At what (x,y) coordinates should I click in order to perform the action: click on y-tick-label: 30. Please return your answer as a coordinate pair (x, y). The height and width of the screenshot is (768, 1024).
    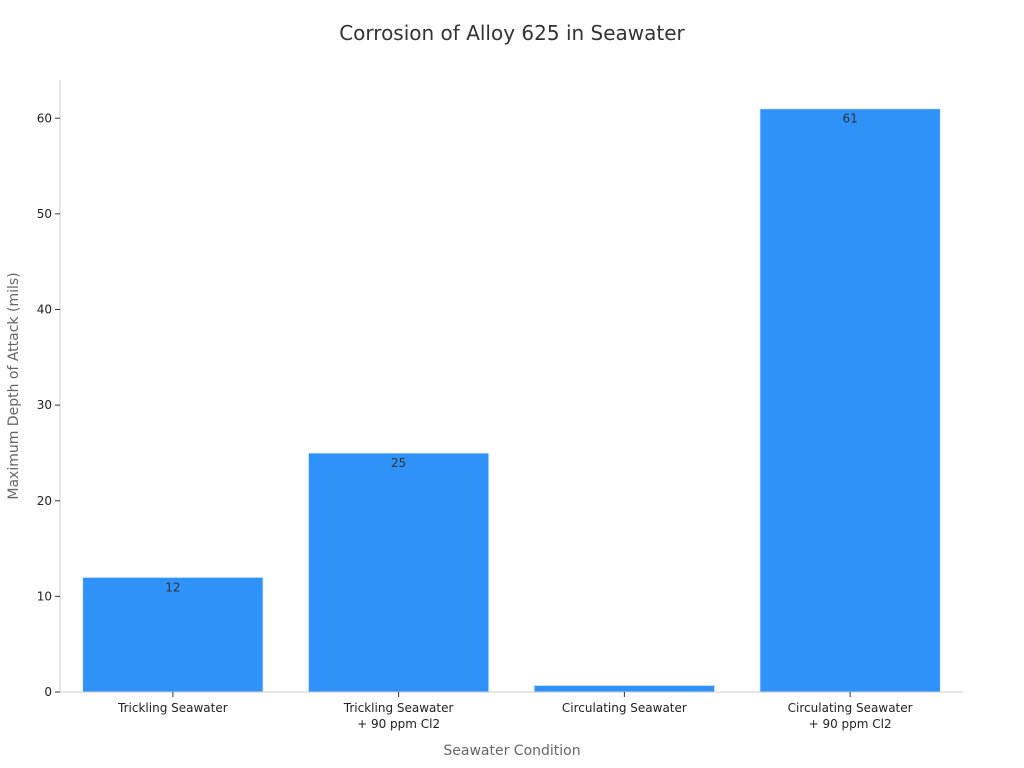
    Looking at the image, I should click on (44, 405).